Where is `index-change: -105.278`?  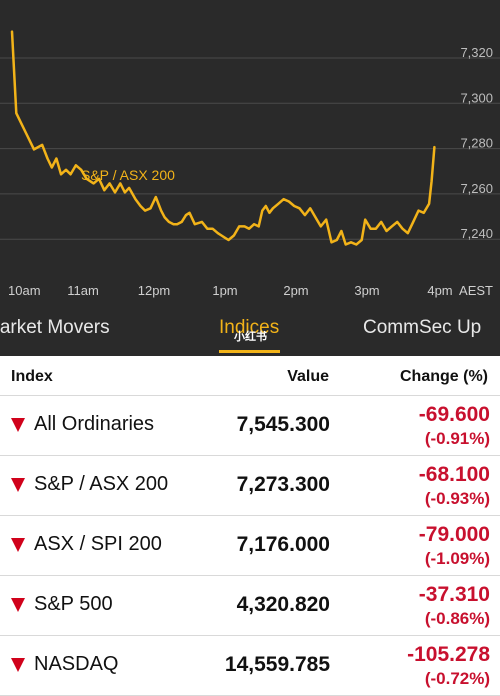 index-change: -105.278 is located at coordinates (448, 654).